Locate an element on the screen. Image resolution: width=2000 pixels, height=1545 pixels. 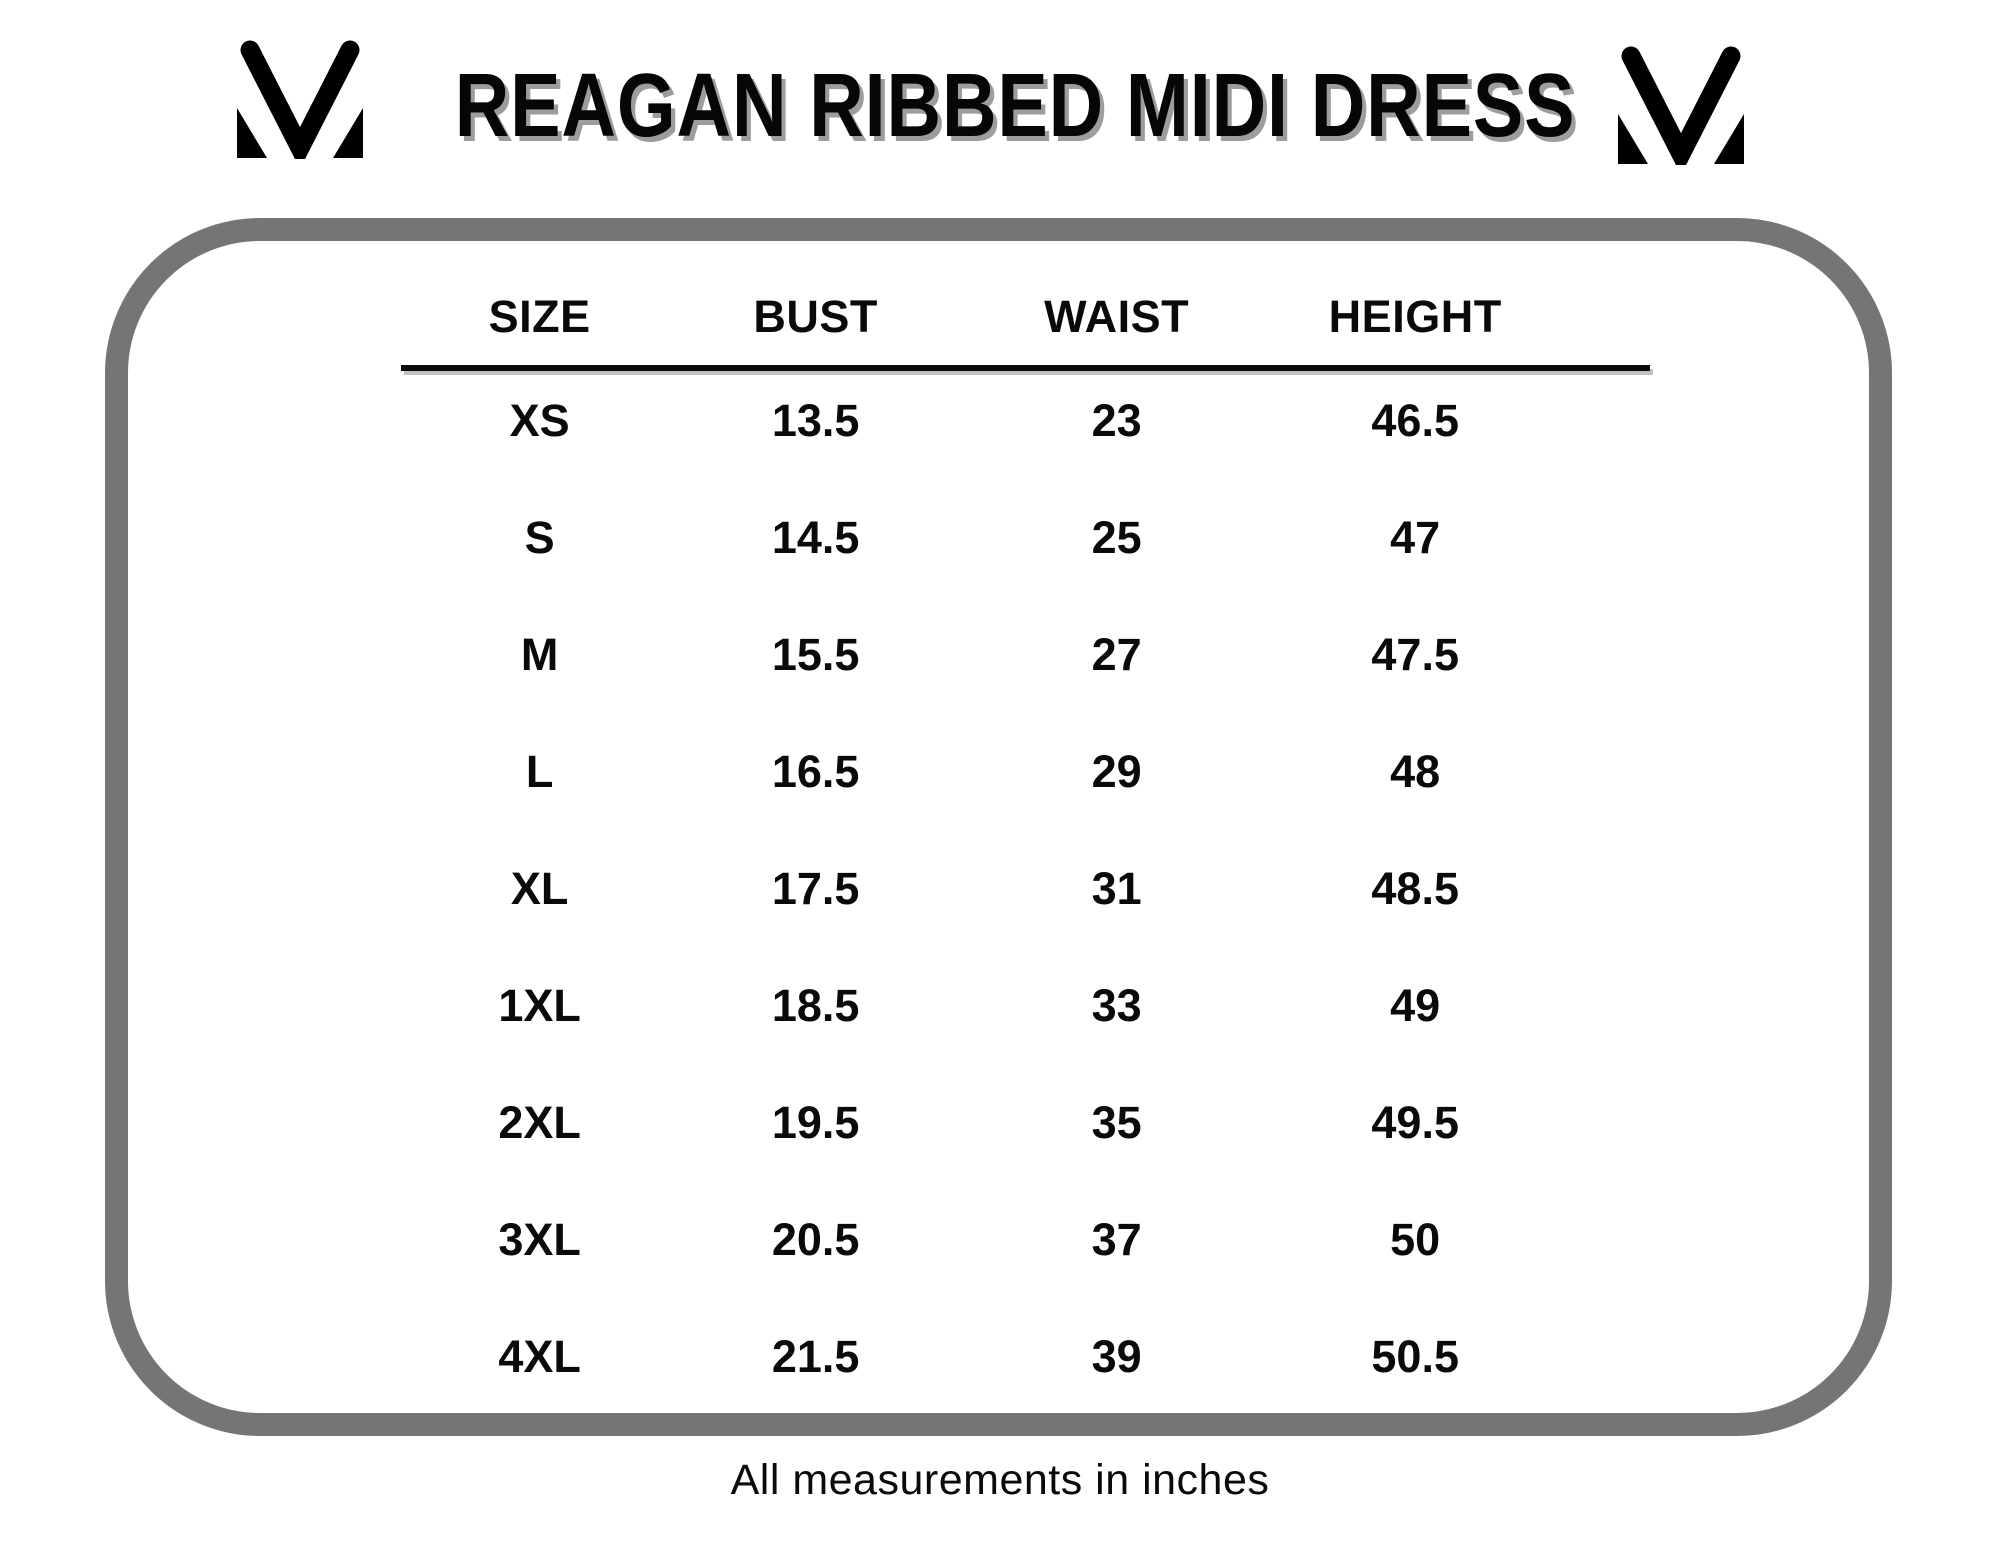
size-cell: 3XL is located at coordinates (539, 1239).